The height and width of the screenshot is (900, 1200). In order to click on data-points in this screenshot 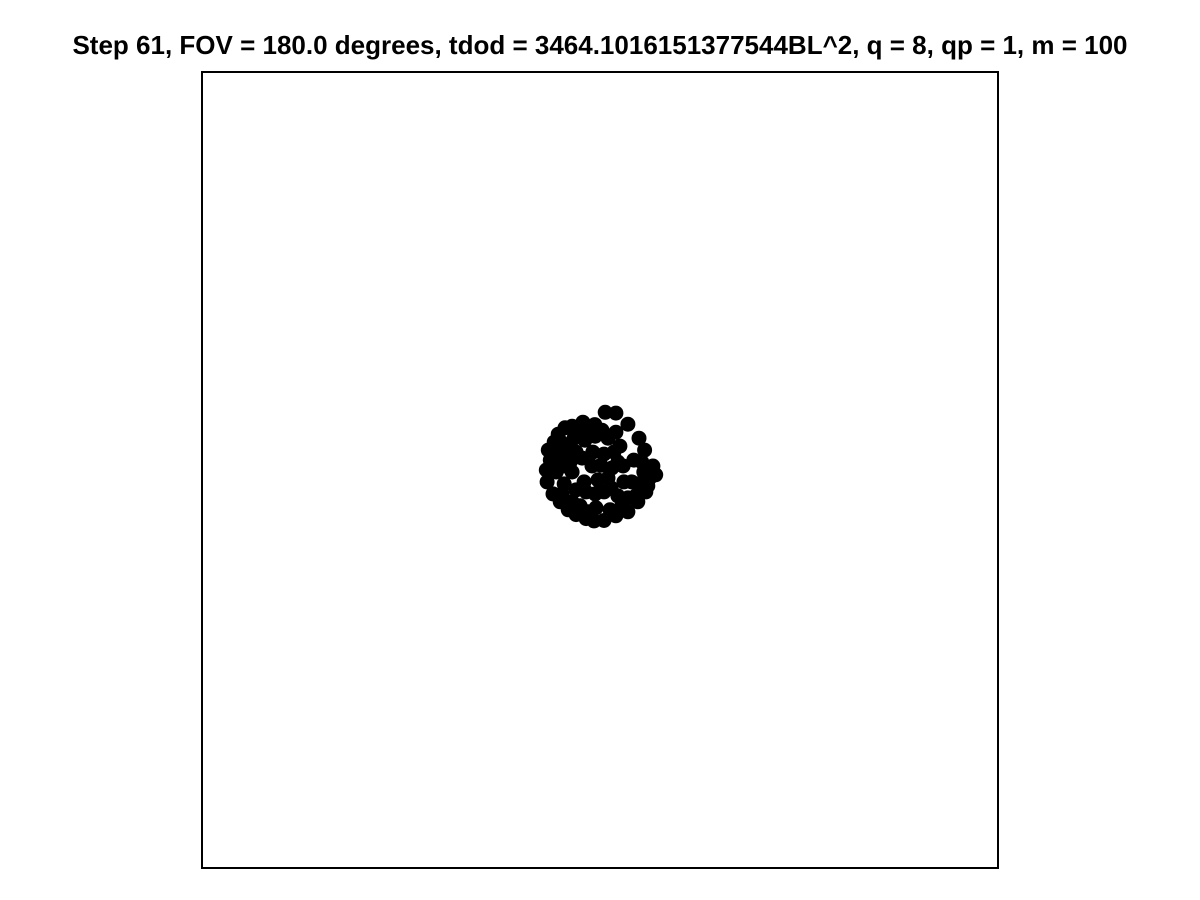, I will do `click(601, 466)`.